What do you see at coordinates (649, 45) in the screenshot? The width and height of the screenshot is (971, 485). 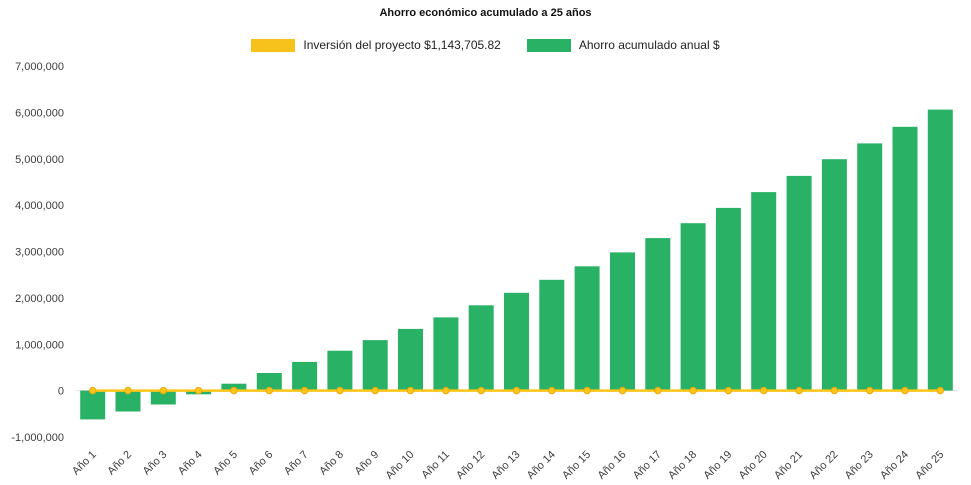 I see `legend-label-savings: Ahorro acumulado anual $` at bounding box center [649, 45].